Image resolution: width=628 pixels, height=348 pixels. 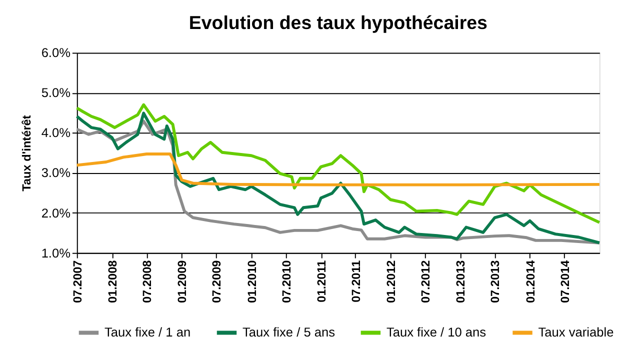 What do you see at coordinates (55, 132) in the screenshot?
I see `y-tick-label: 4.0%` at bounding box center [55, 132].